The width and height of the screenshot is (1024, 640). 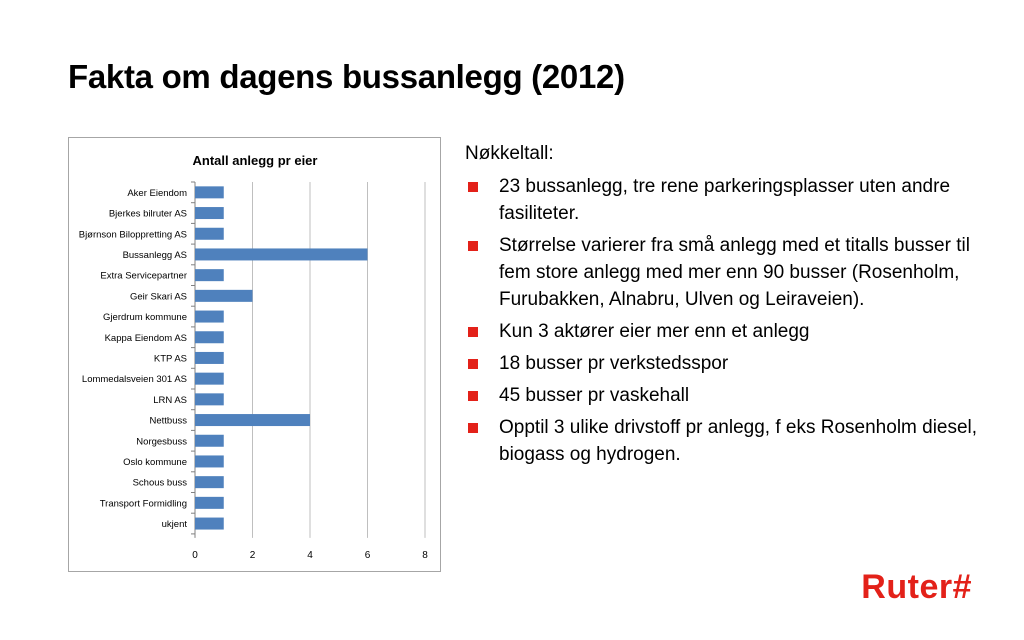 What do you see at coordinates (143, 503) in the screenshot?
I see `category-label: Transport Formidling` at bounding box center [143, 503].